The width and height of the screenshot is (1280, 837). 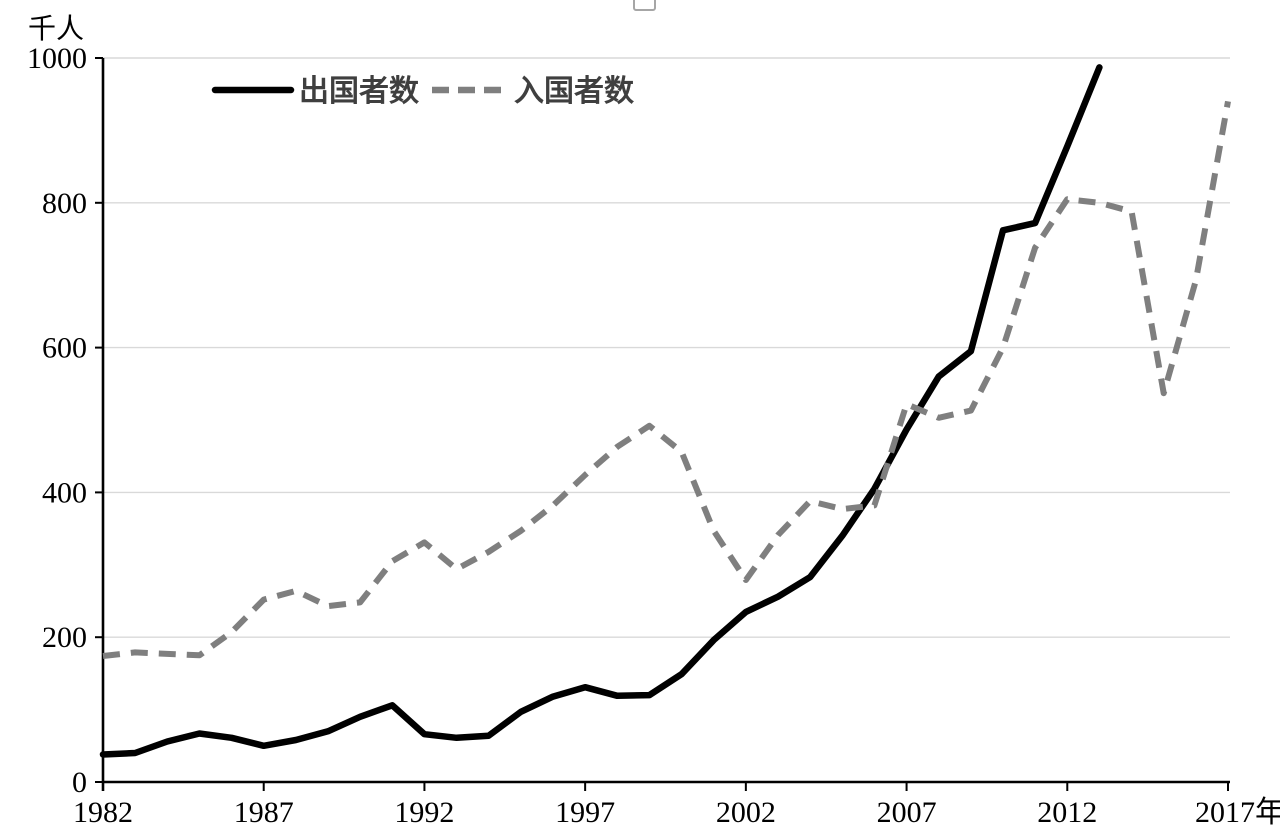 What do you see at coordinates (79, 782) in the screenshot?
I see `y-tick-label: 0` at bounding box center [79, 782].